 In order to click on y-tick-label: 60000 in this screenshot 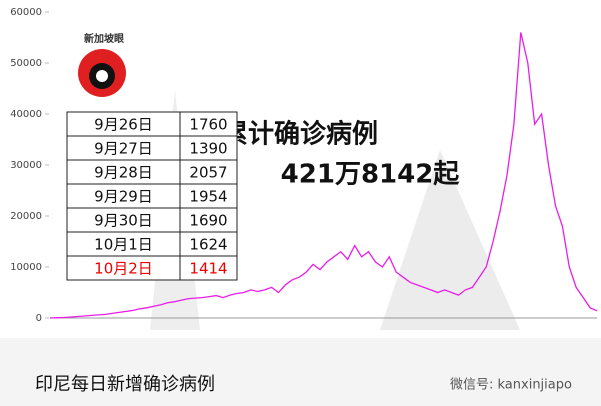, I will do `click(26, 12)`.